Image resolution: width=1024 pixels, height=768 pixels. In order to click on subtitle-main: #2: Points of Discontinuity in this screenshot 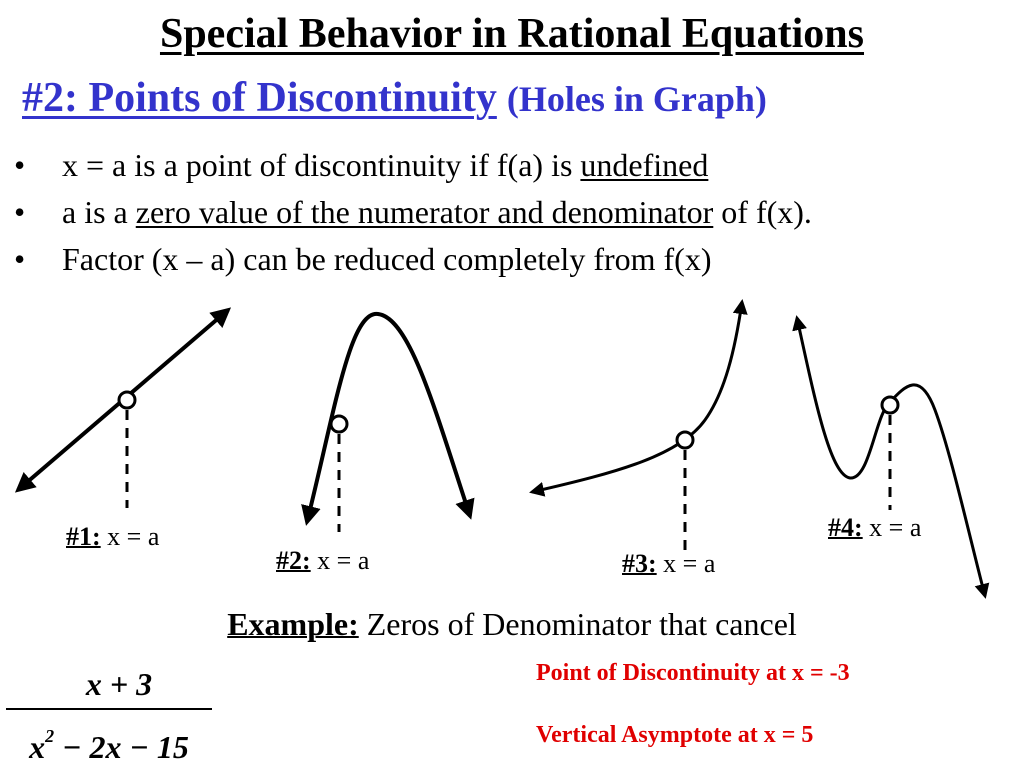, I will do `click(259, 98)`.